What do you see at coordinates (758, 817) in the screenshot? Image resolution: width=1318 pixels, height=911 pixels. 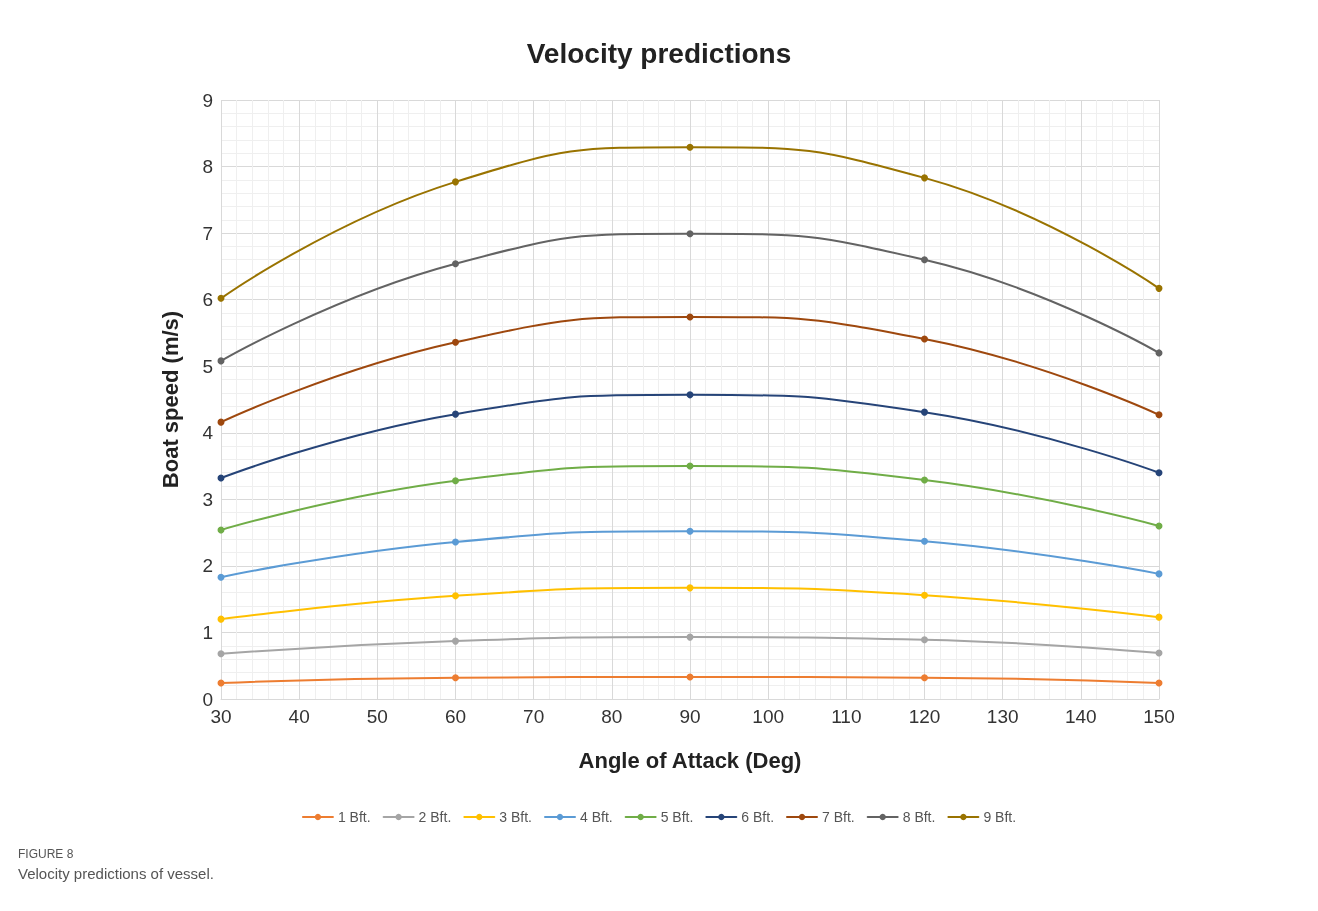 I see `legend-label: 6 Bft.` at bounding box center [758, 817].